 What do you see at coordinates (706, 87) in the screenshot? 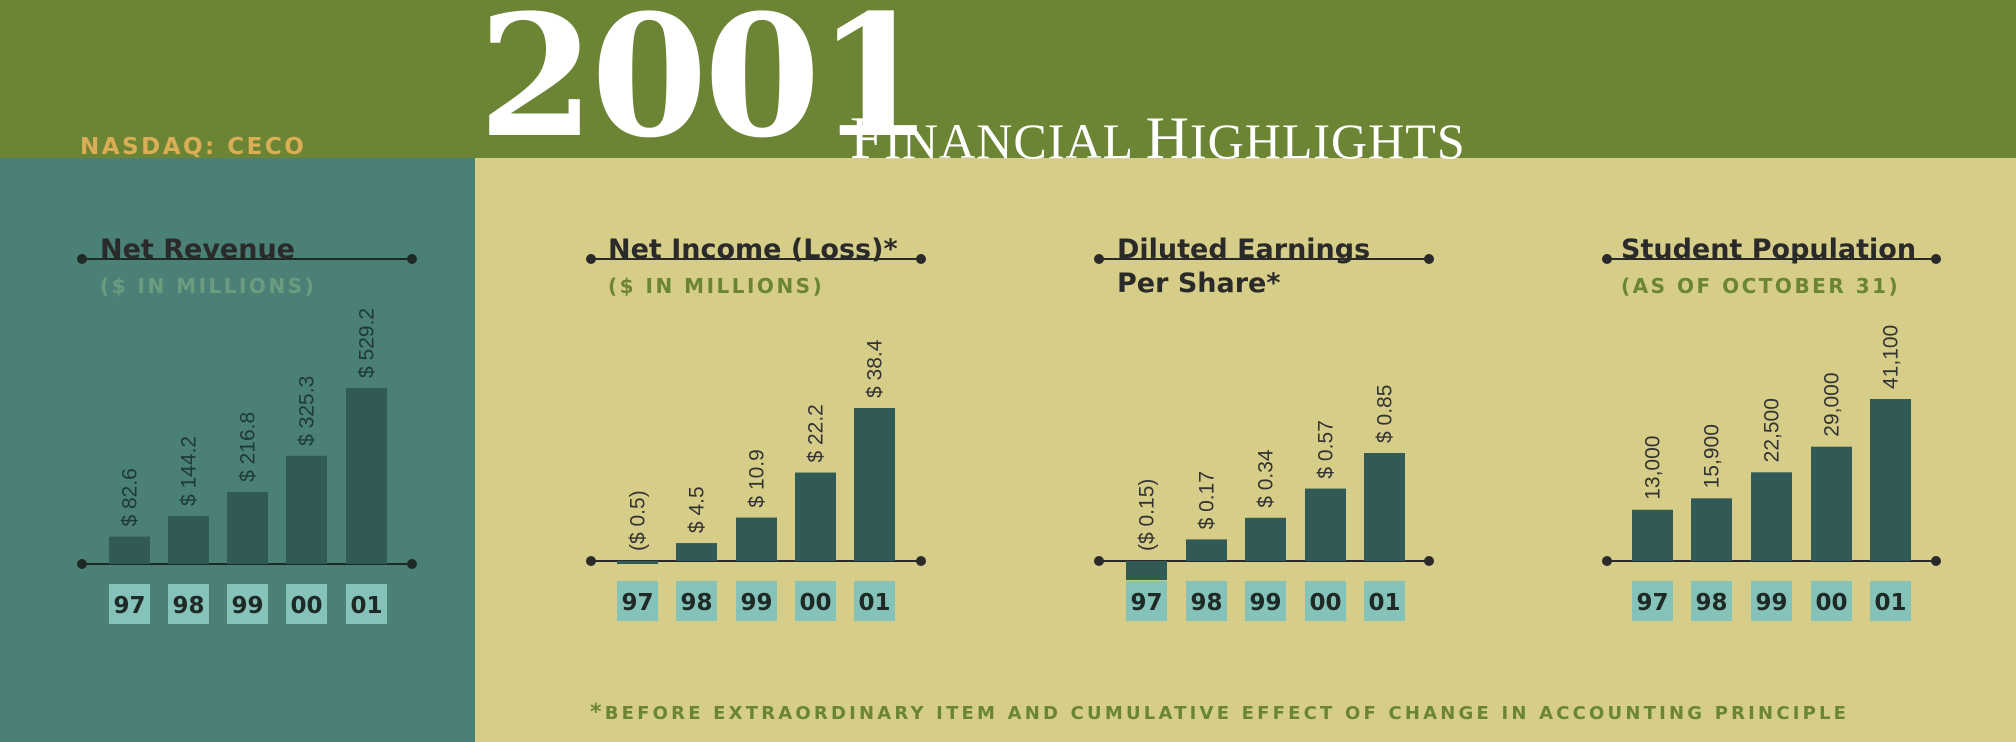
I see `report-year: 2001` at bounding box center [706, 87].